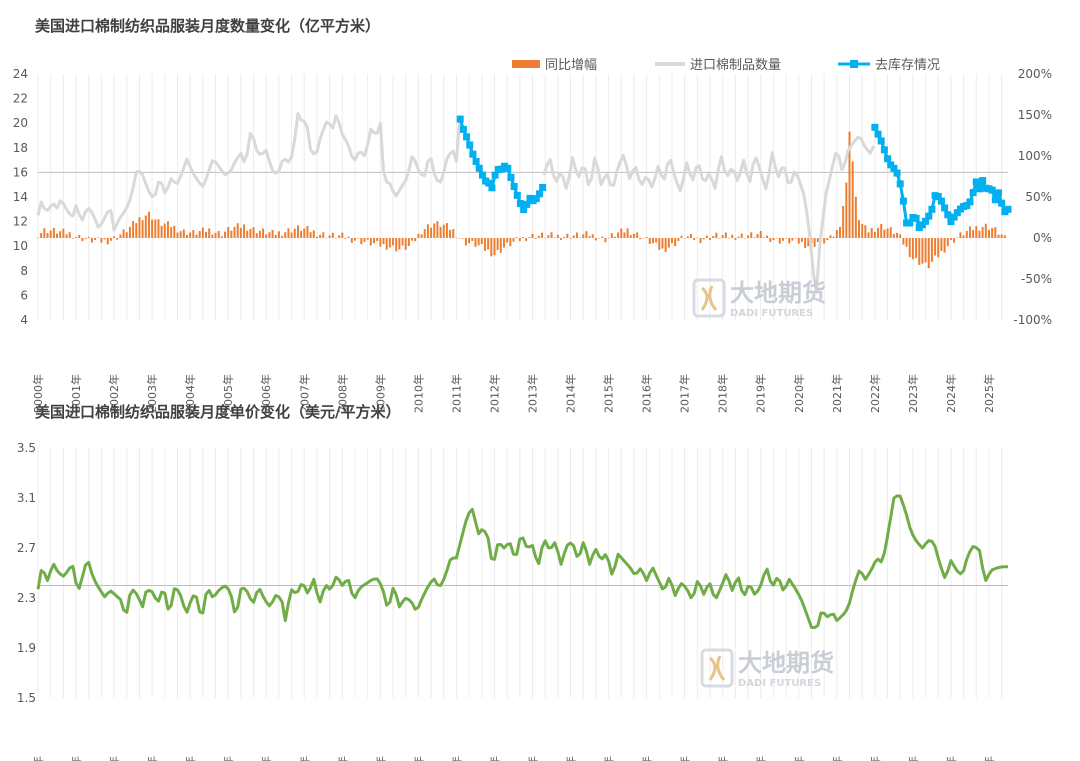 This screenshot has width=1080, height=761. What do you see at coordinates (761, 393) in the screenshot?
I see `x-tick-label: 2019年` at bounding box center [761, 393].